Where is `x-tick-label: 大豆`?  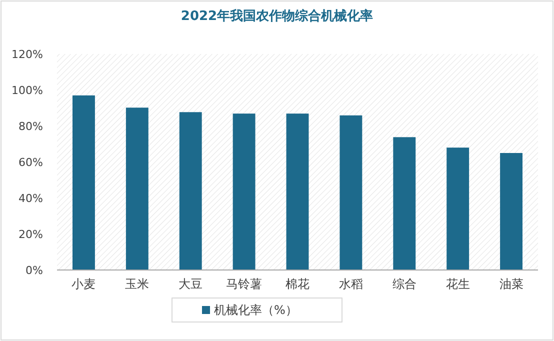 x-tick-label: 大豆 is located at coordinates (190, 284).